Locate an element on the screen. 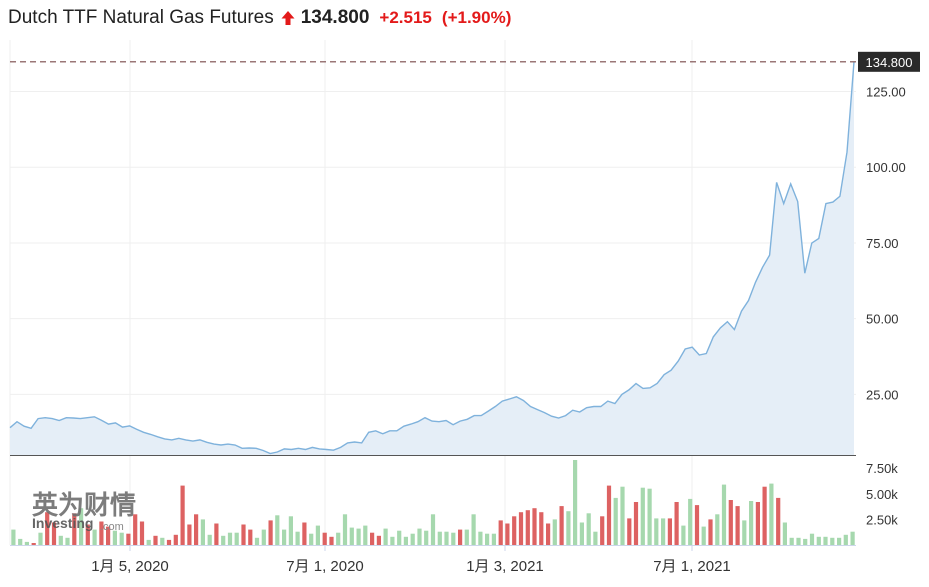 This screenshot has height=587, width=929. watermark-cn-text: 英为财情 is located at coordinates (84, 506).